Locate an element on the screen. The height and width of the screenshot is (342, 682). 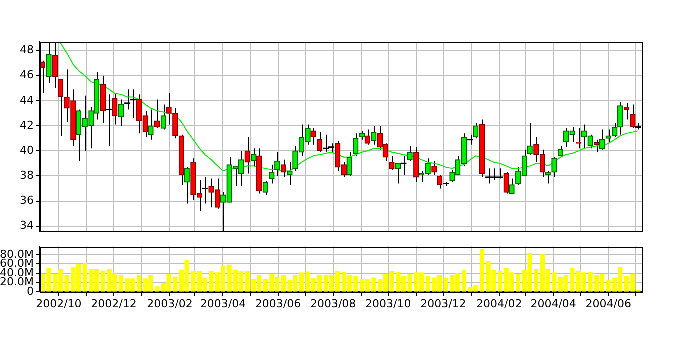
y-tick-label: 46 is located at coordinates (27, 75).